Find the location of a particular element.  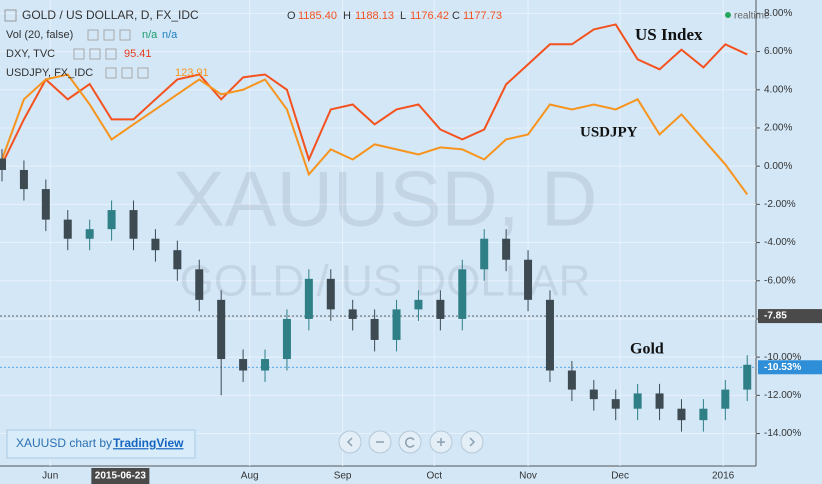

nav is located at coordinates (411, 442).